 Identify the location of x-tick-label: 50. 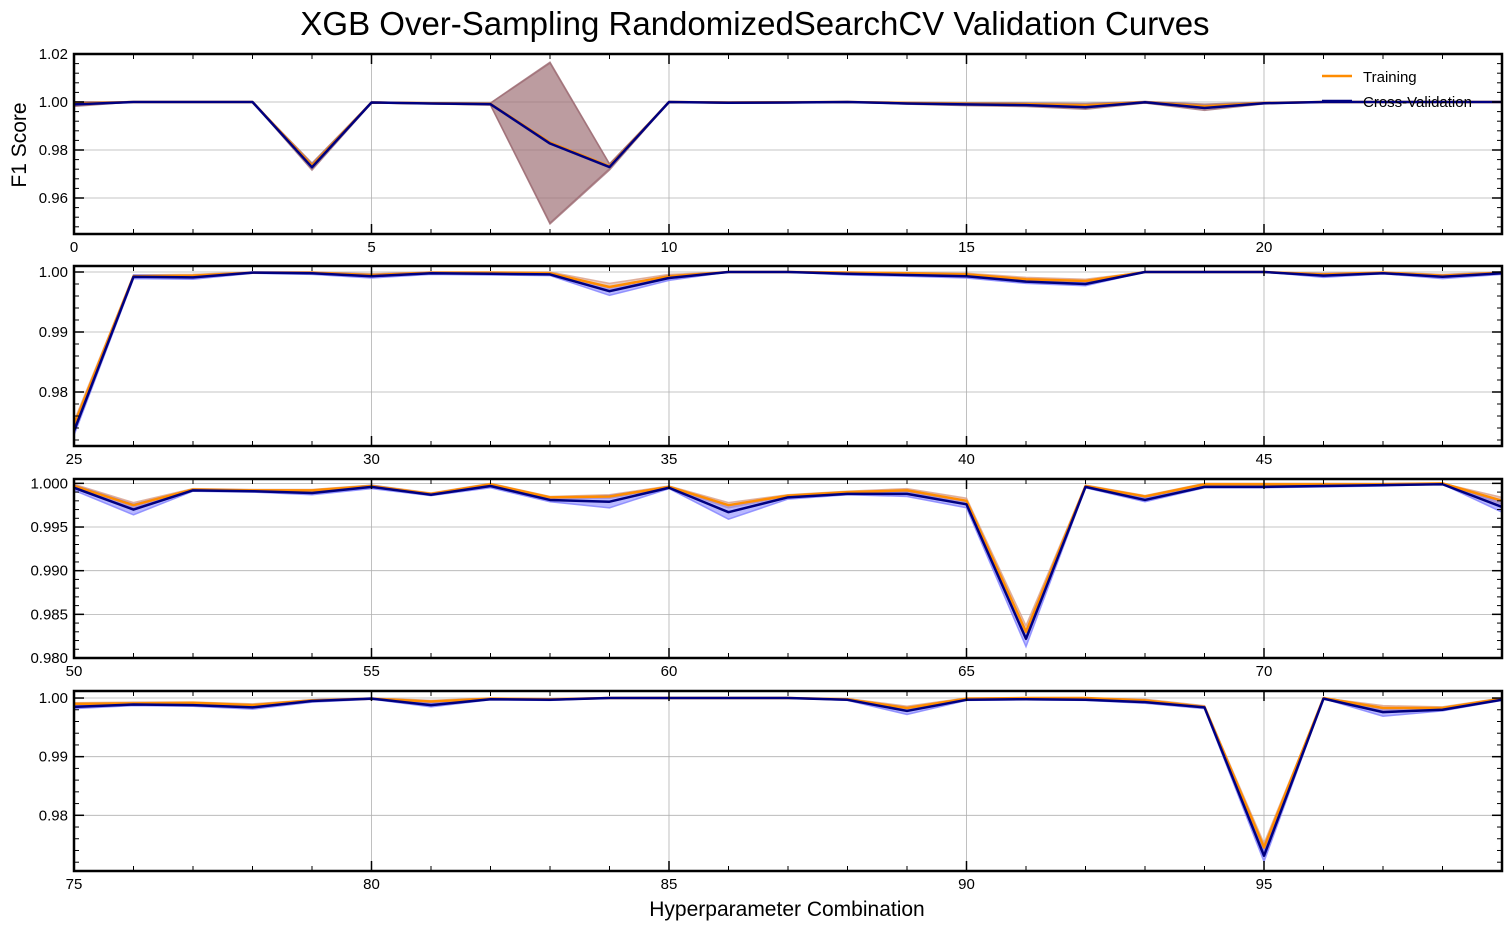
(74, 671).